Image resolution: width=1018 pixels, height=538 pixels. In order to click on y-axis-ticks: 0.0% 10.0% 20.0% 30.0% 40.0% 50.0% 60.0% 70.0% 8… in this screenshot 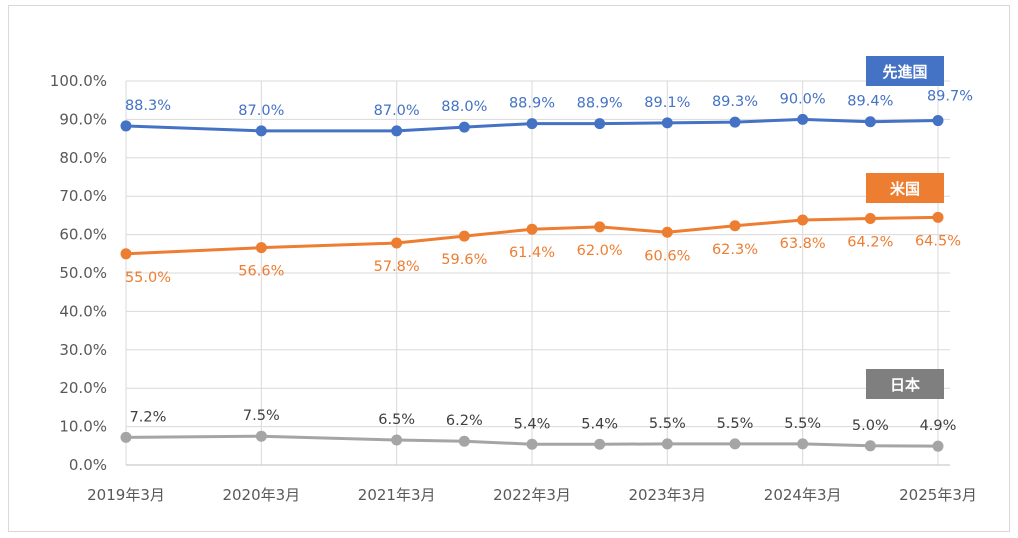, I will do `click(78, 273)`.